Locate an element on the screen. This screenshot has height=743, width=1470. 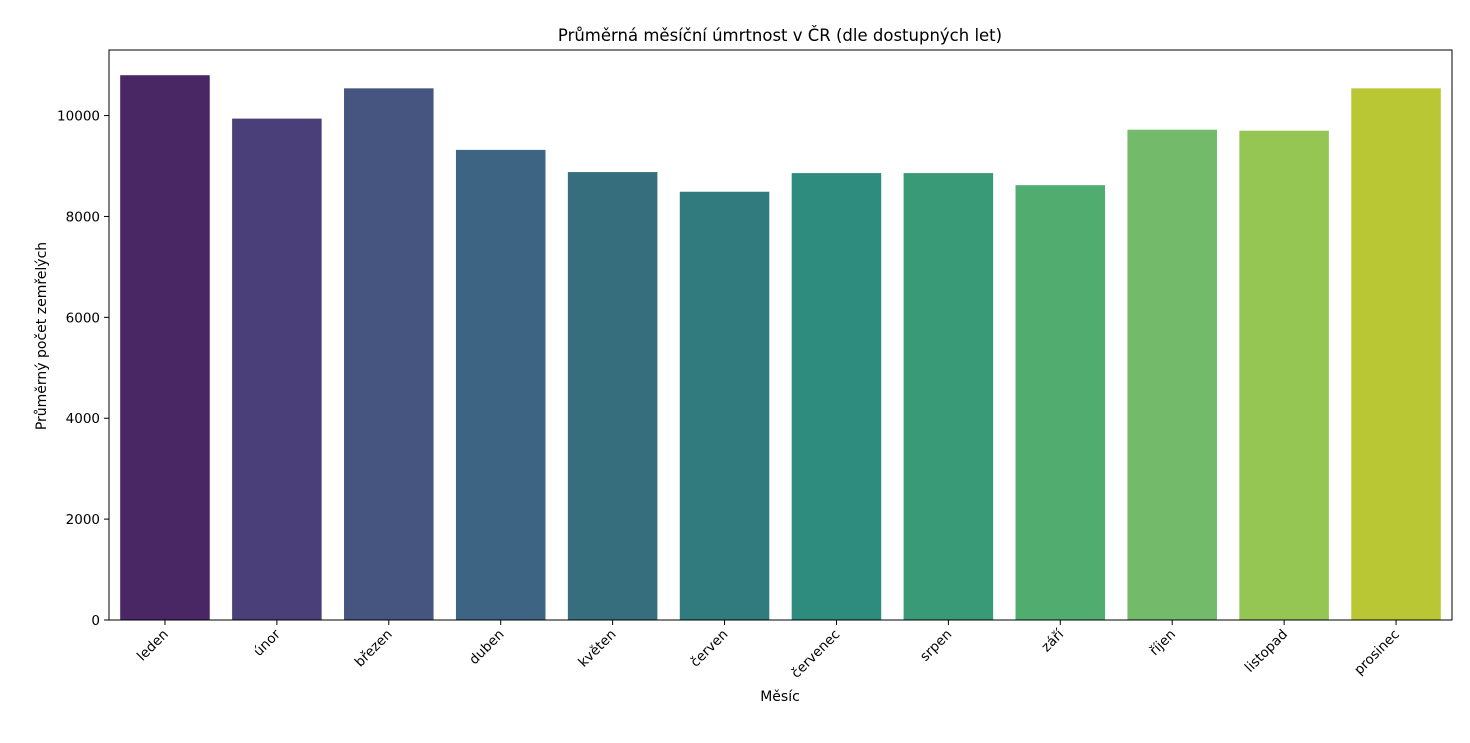
x-tick-label: listopad is located at coordinates (1266, 651).